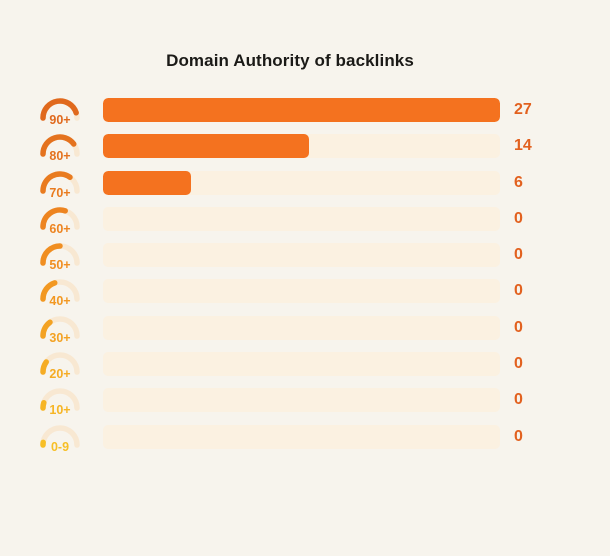  What do you see at coordinates (60, 183) in the screenshot?
I see `gauge-icon: 70+` at bounding box center [60, 183].